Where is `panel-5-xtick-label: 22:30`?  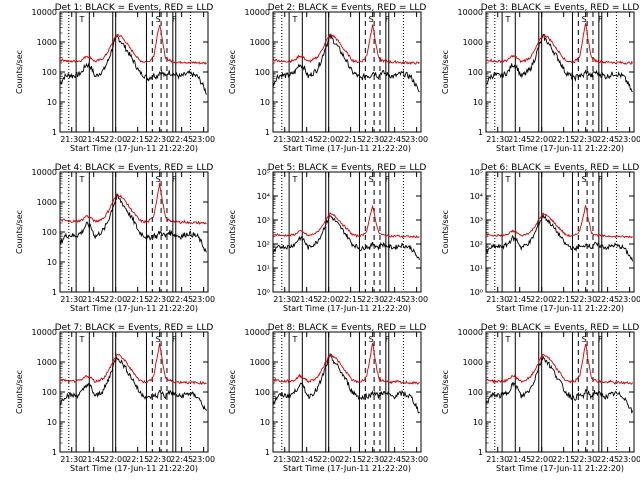
panel-5-xtick-label: 22:30 is located at coordinates (372, 299).